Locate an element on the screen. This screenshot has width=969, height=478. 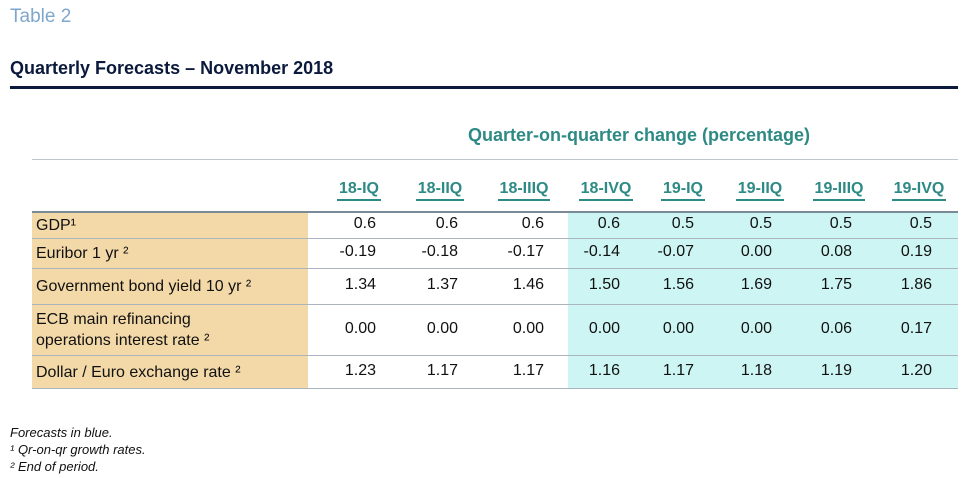
page-title: Quarterly Forecasts – November 2018 is located at coordinates (172, 68).